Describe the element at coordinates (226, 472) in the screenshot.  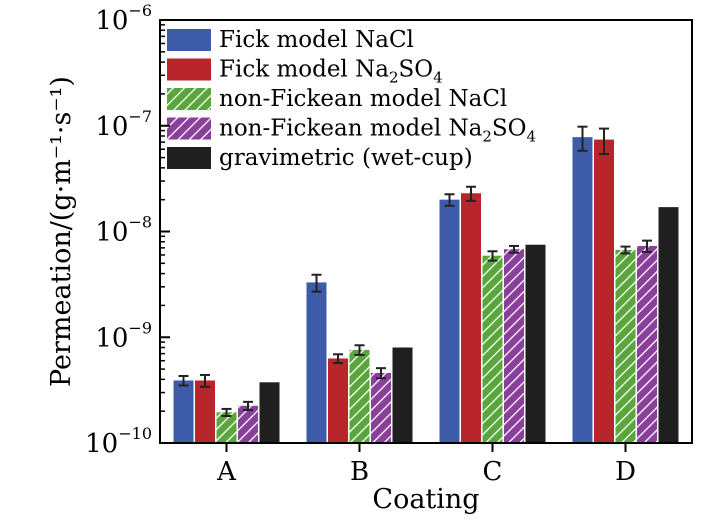
I see `x-tick-label-A: A` at that location.